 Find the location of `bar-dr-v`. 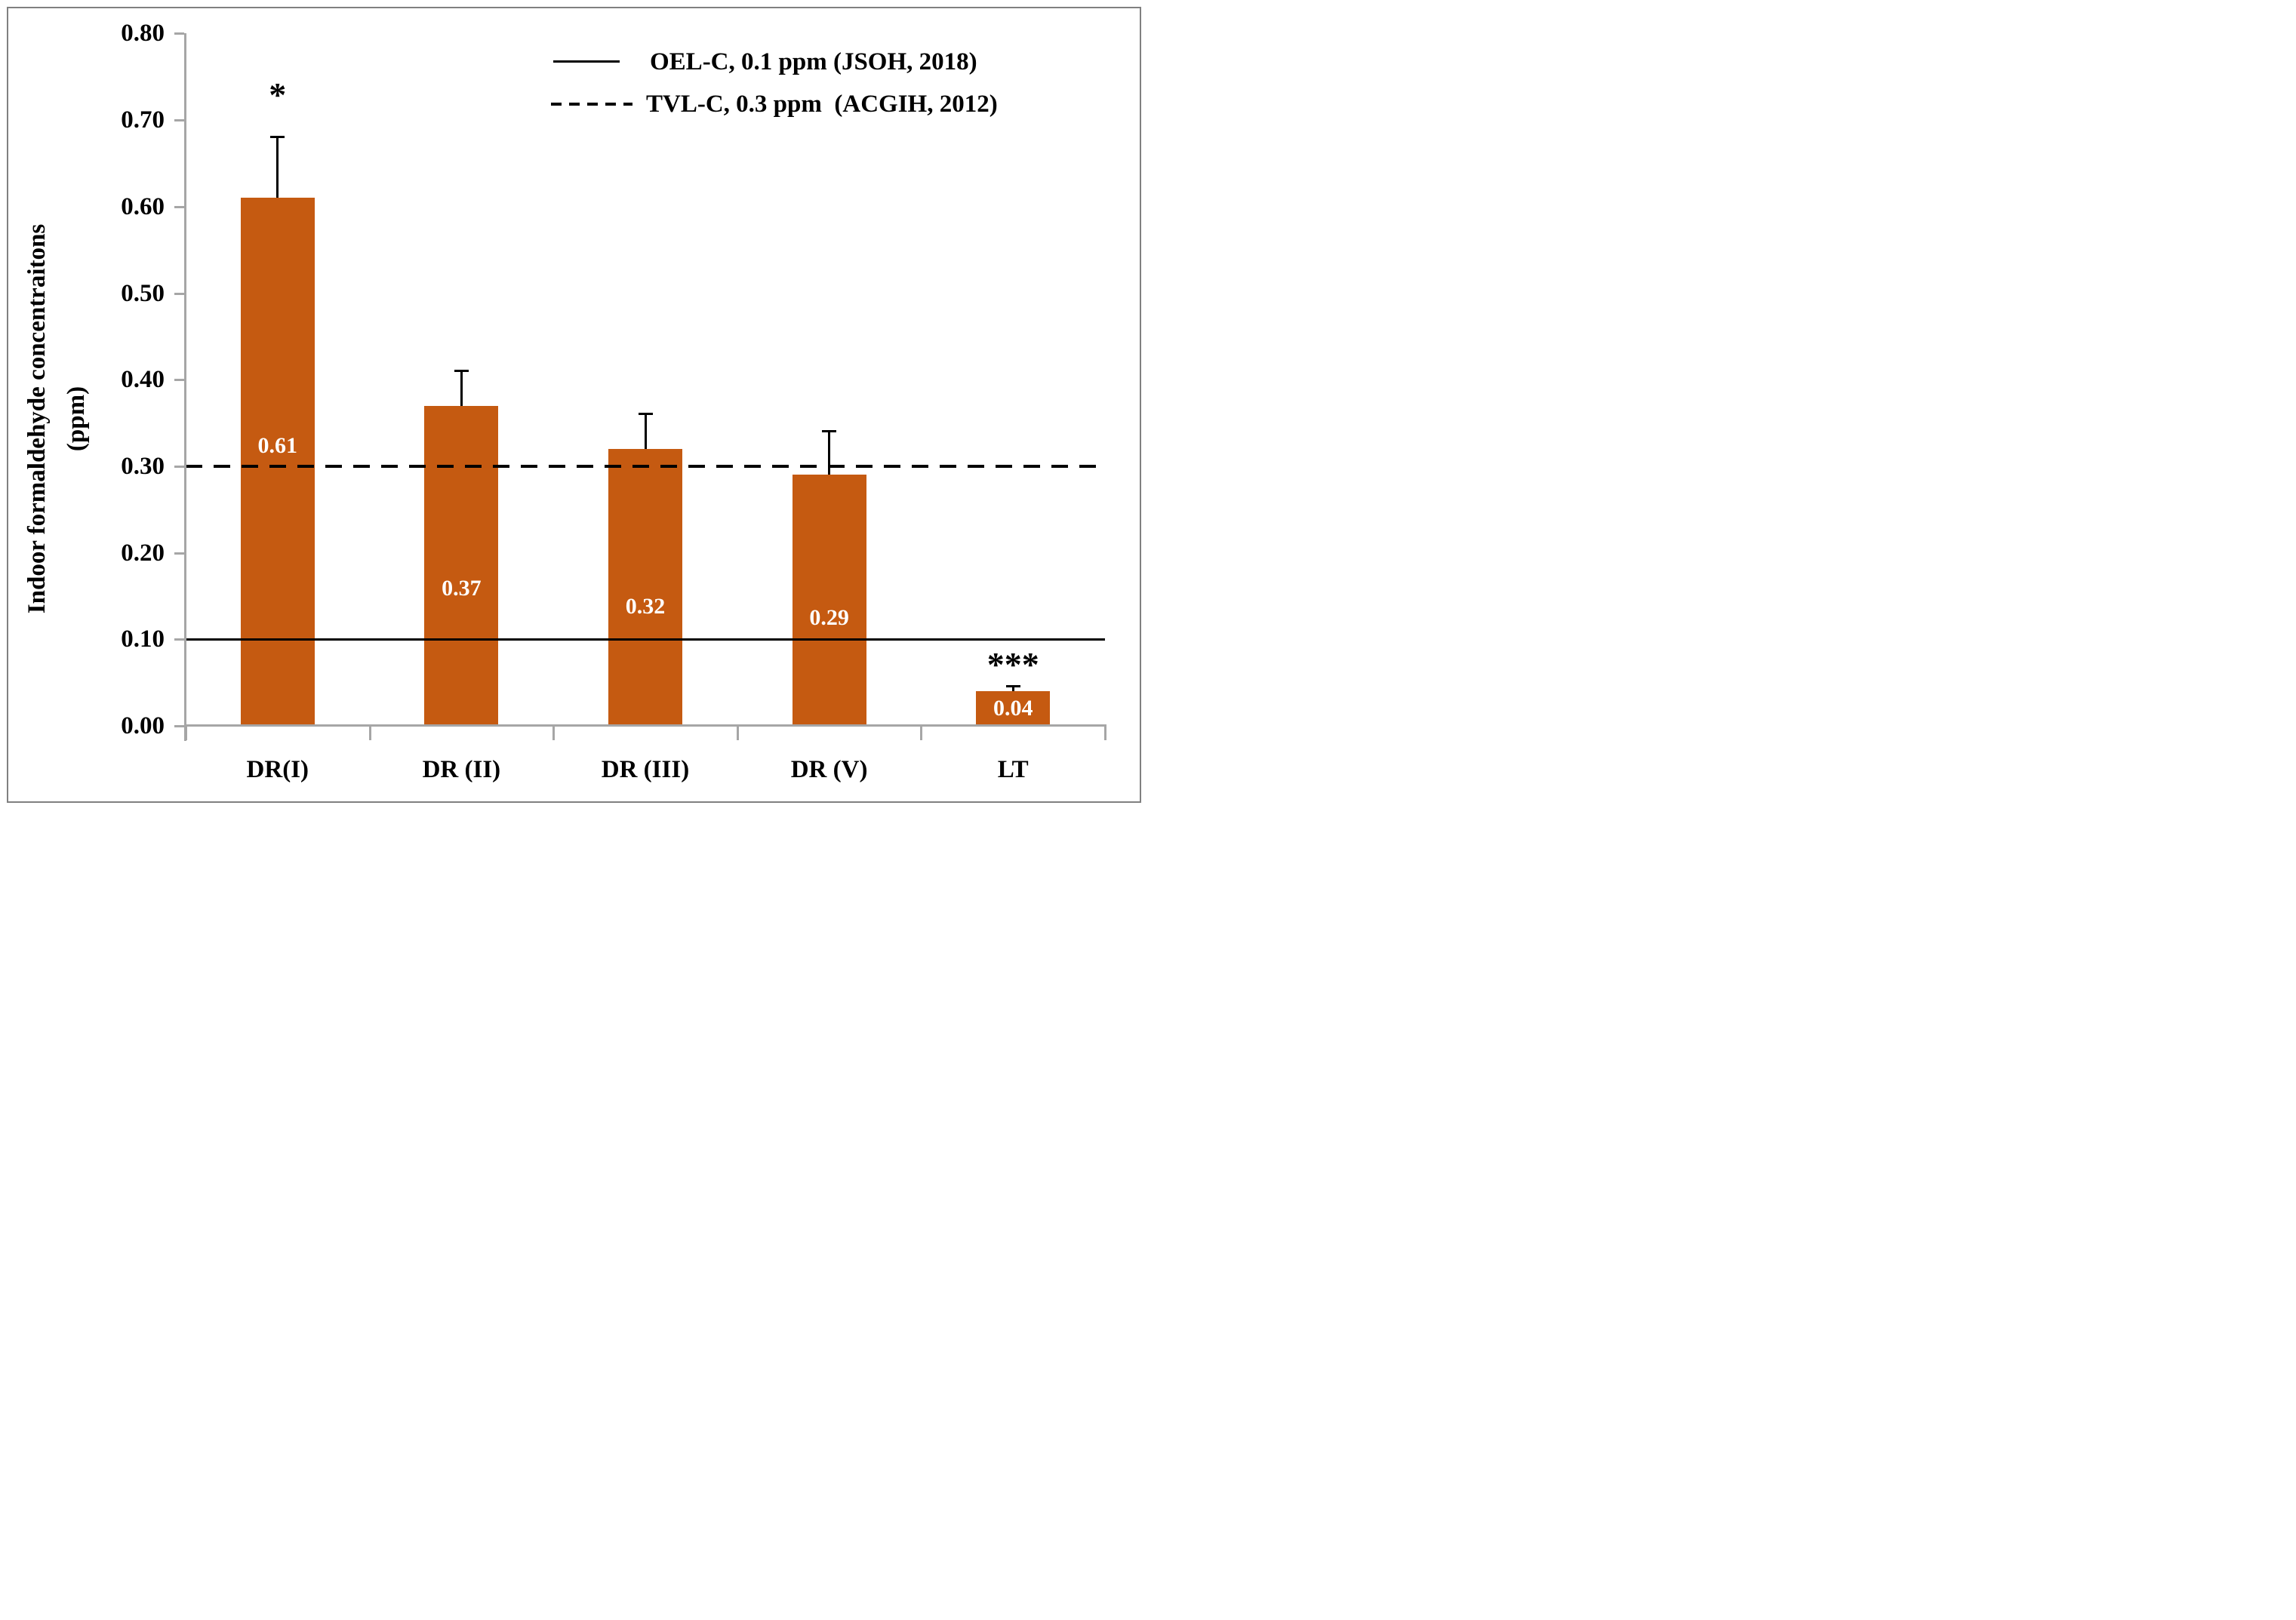

bar-dr-v is located at coordinates (829, 601).